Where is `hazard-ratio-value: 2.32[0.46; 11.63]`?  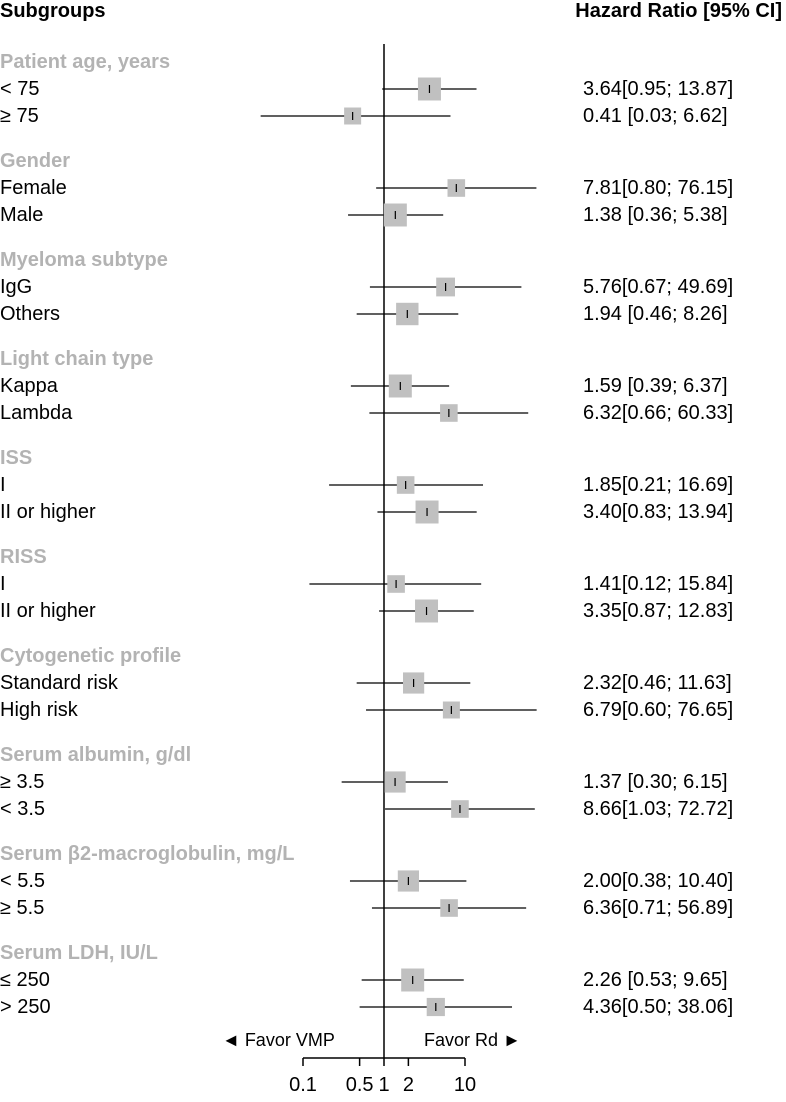
hazard-ratio-value: 2.32[0.46; 11.63] is located at coordinates (657, 683).